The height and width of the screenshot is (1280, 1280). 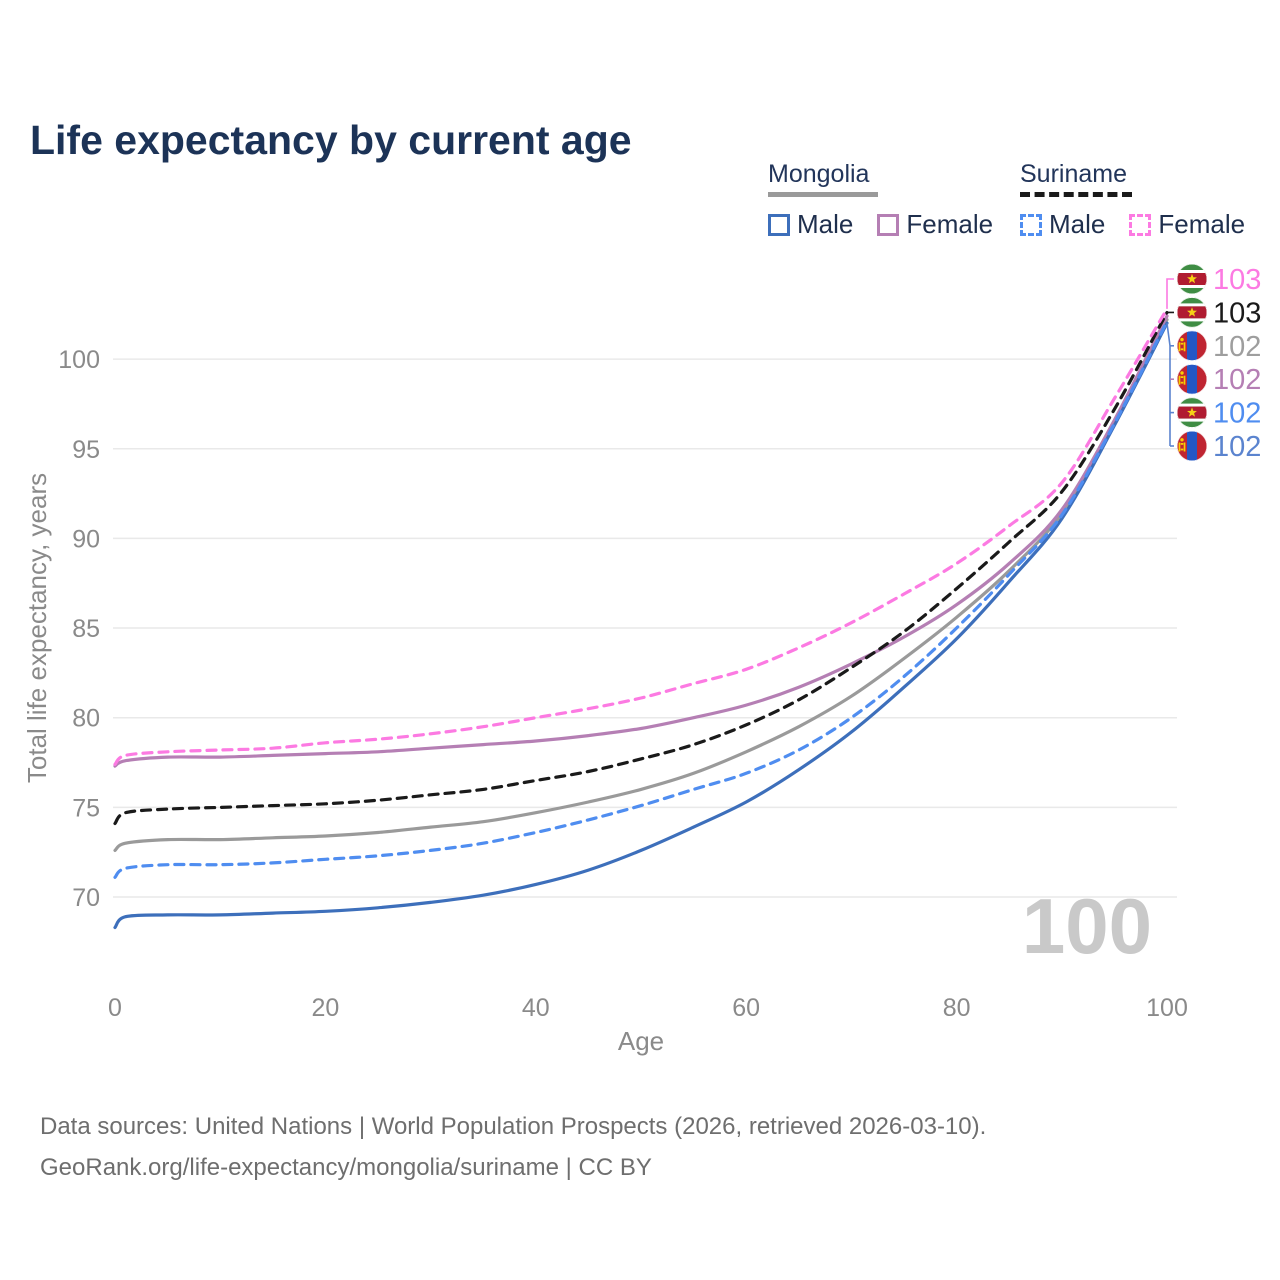 I want to click on end-label-mongolia-both: 102, so click(x=1237, y=347).